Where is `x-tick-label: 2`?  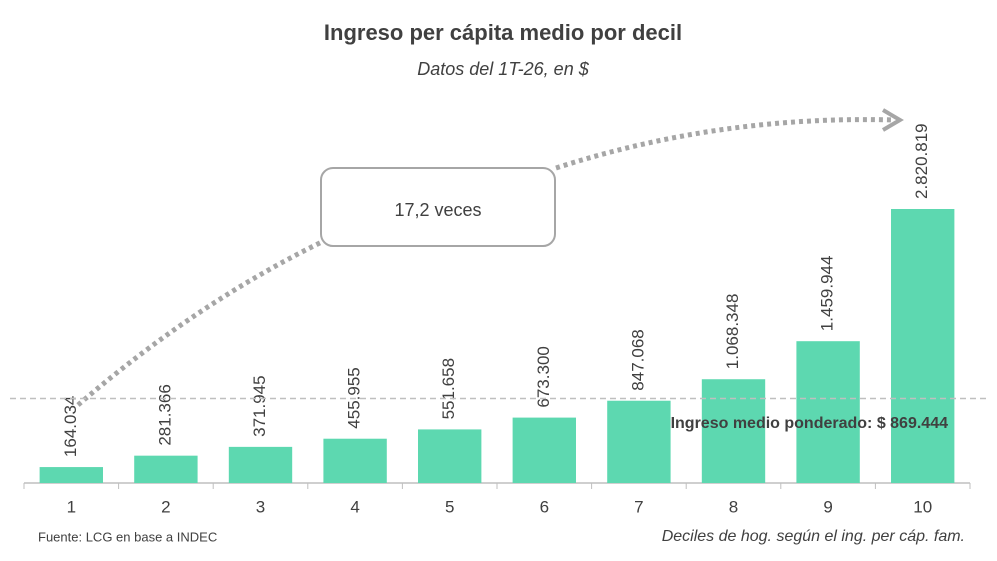 x-tick-label: 2 is located at coordinates (165, 506).